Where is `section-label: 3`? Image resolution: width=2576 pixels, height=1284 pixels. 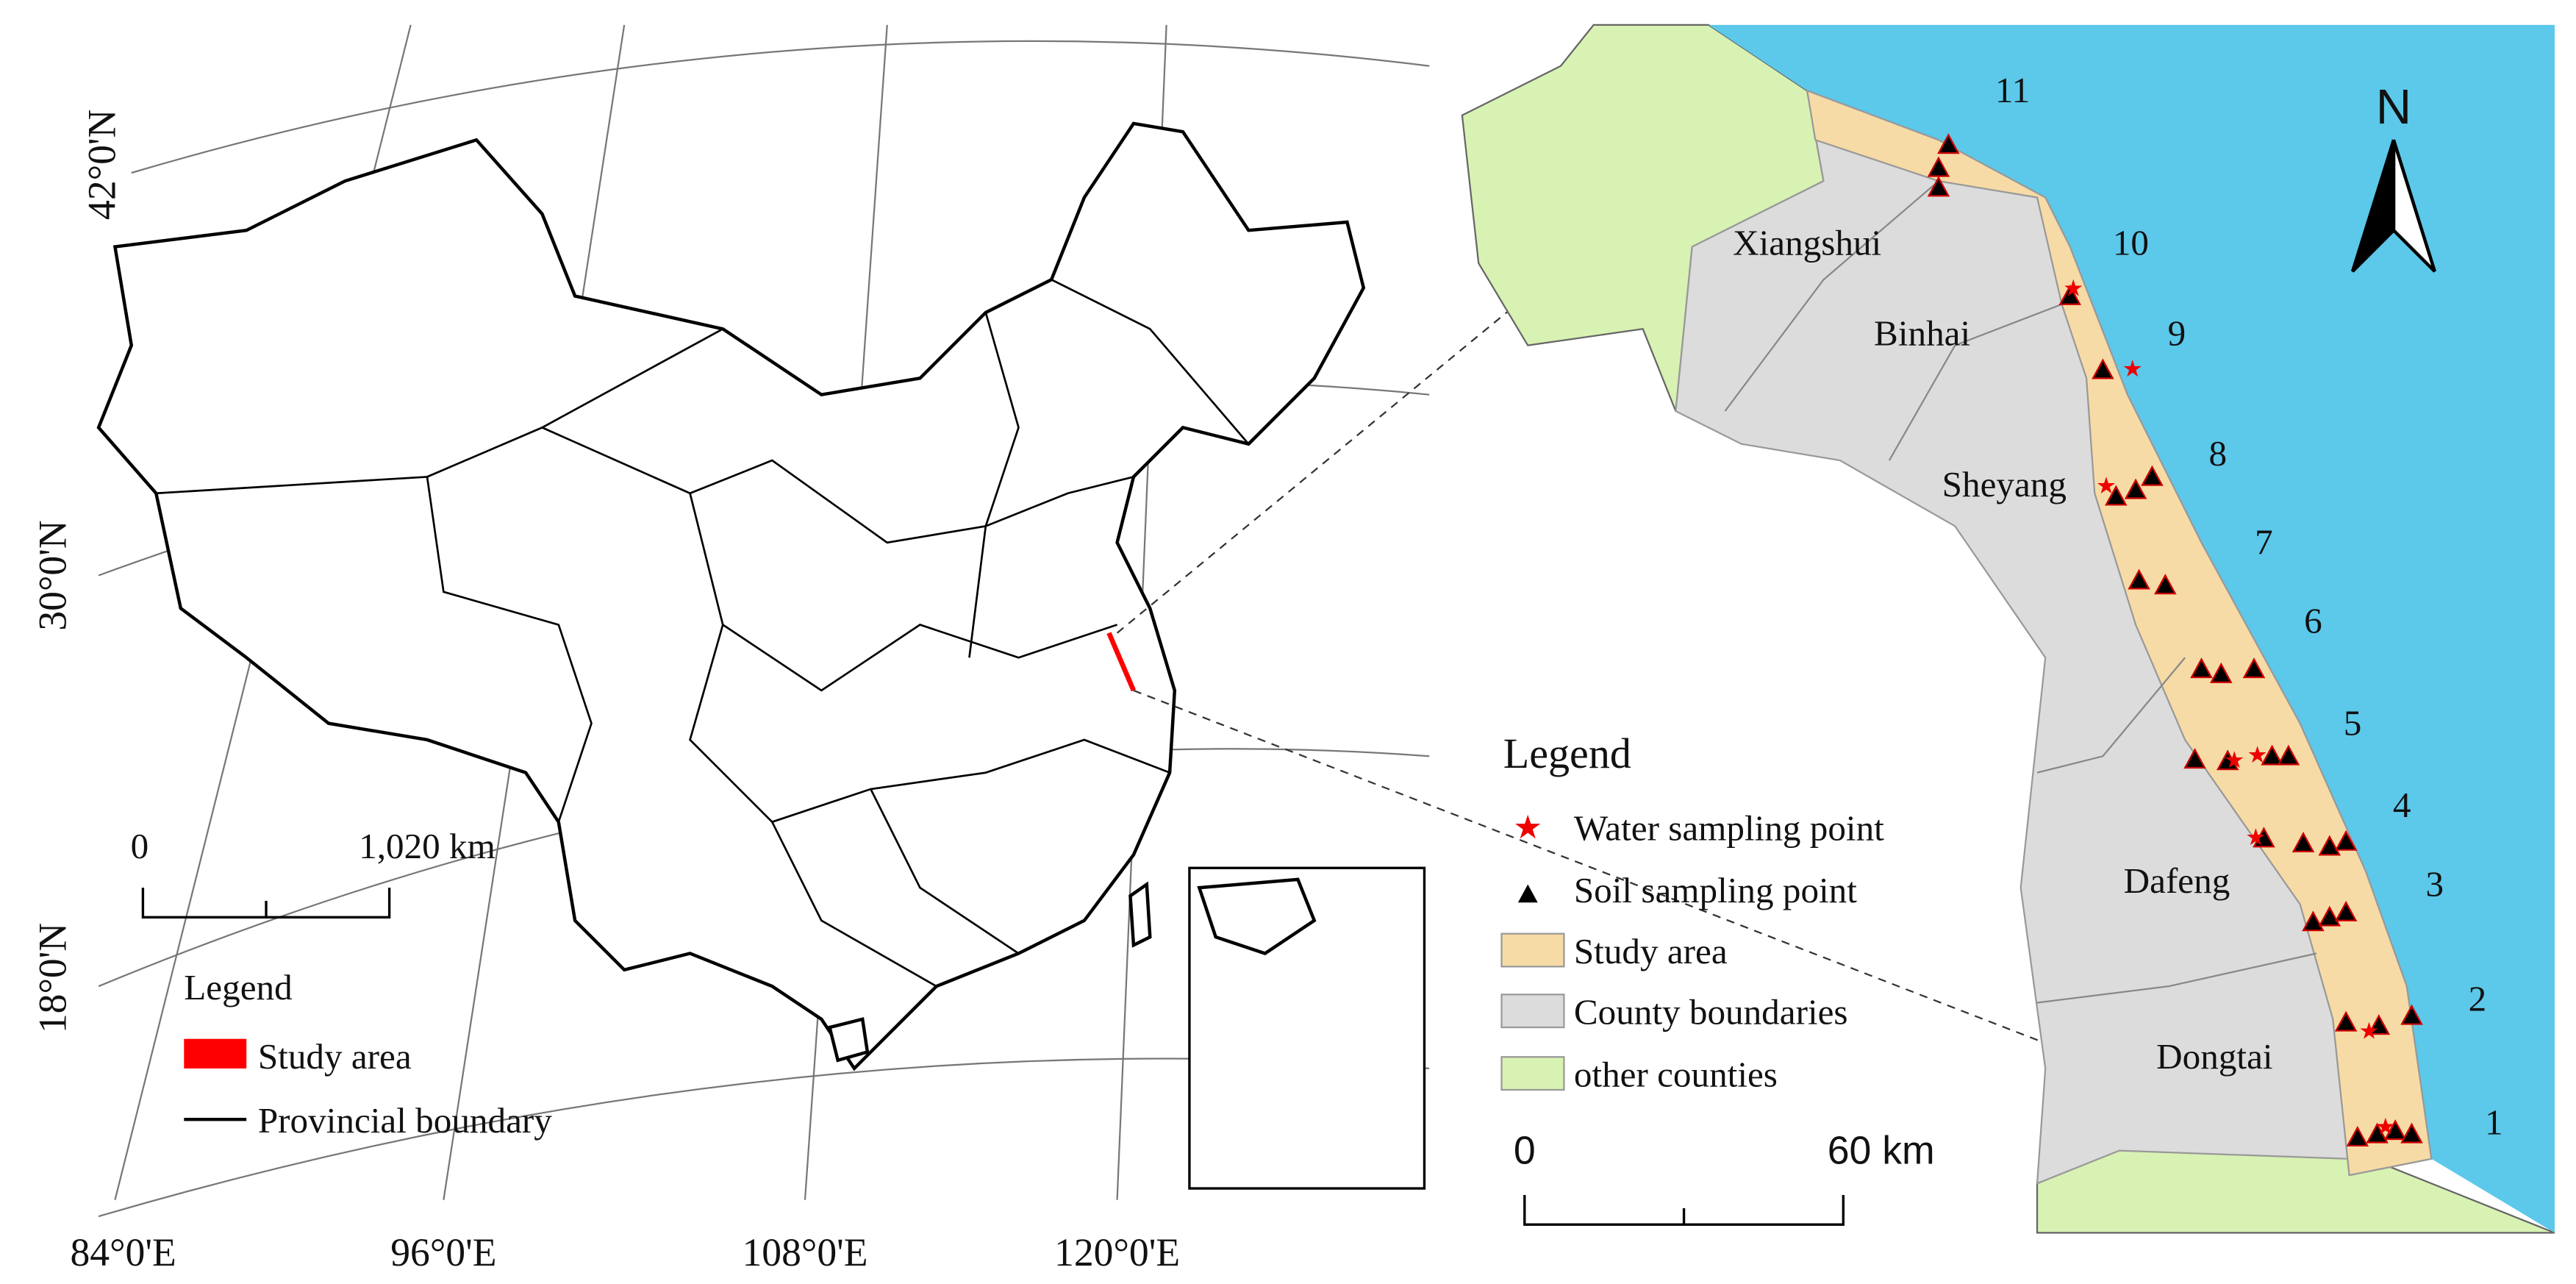
section-label: 3 is located at coordinates (2435, 884).